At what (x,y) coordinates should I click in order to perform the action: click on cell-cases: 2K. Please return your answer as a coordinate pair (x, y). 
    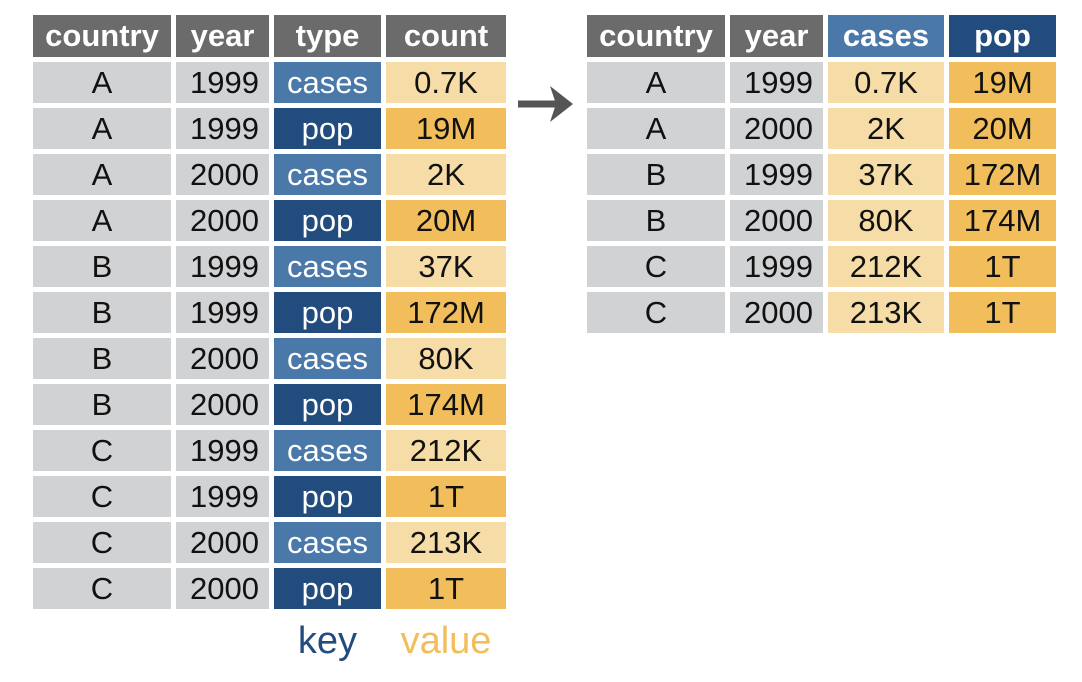
    Looking at the image, I should click on (886, 128).